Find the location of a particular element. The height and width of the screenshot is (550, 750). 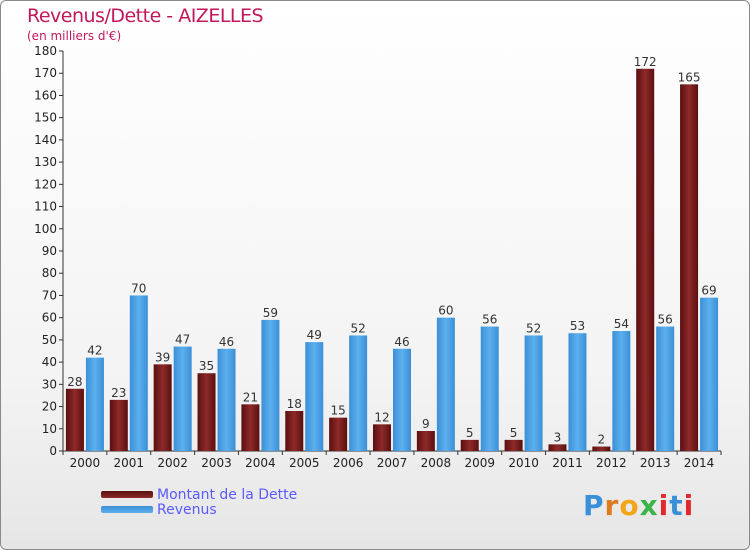

data-label: 12 is located at coordinates (381, 417).